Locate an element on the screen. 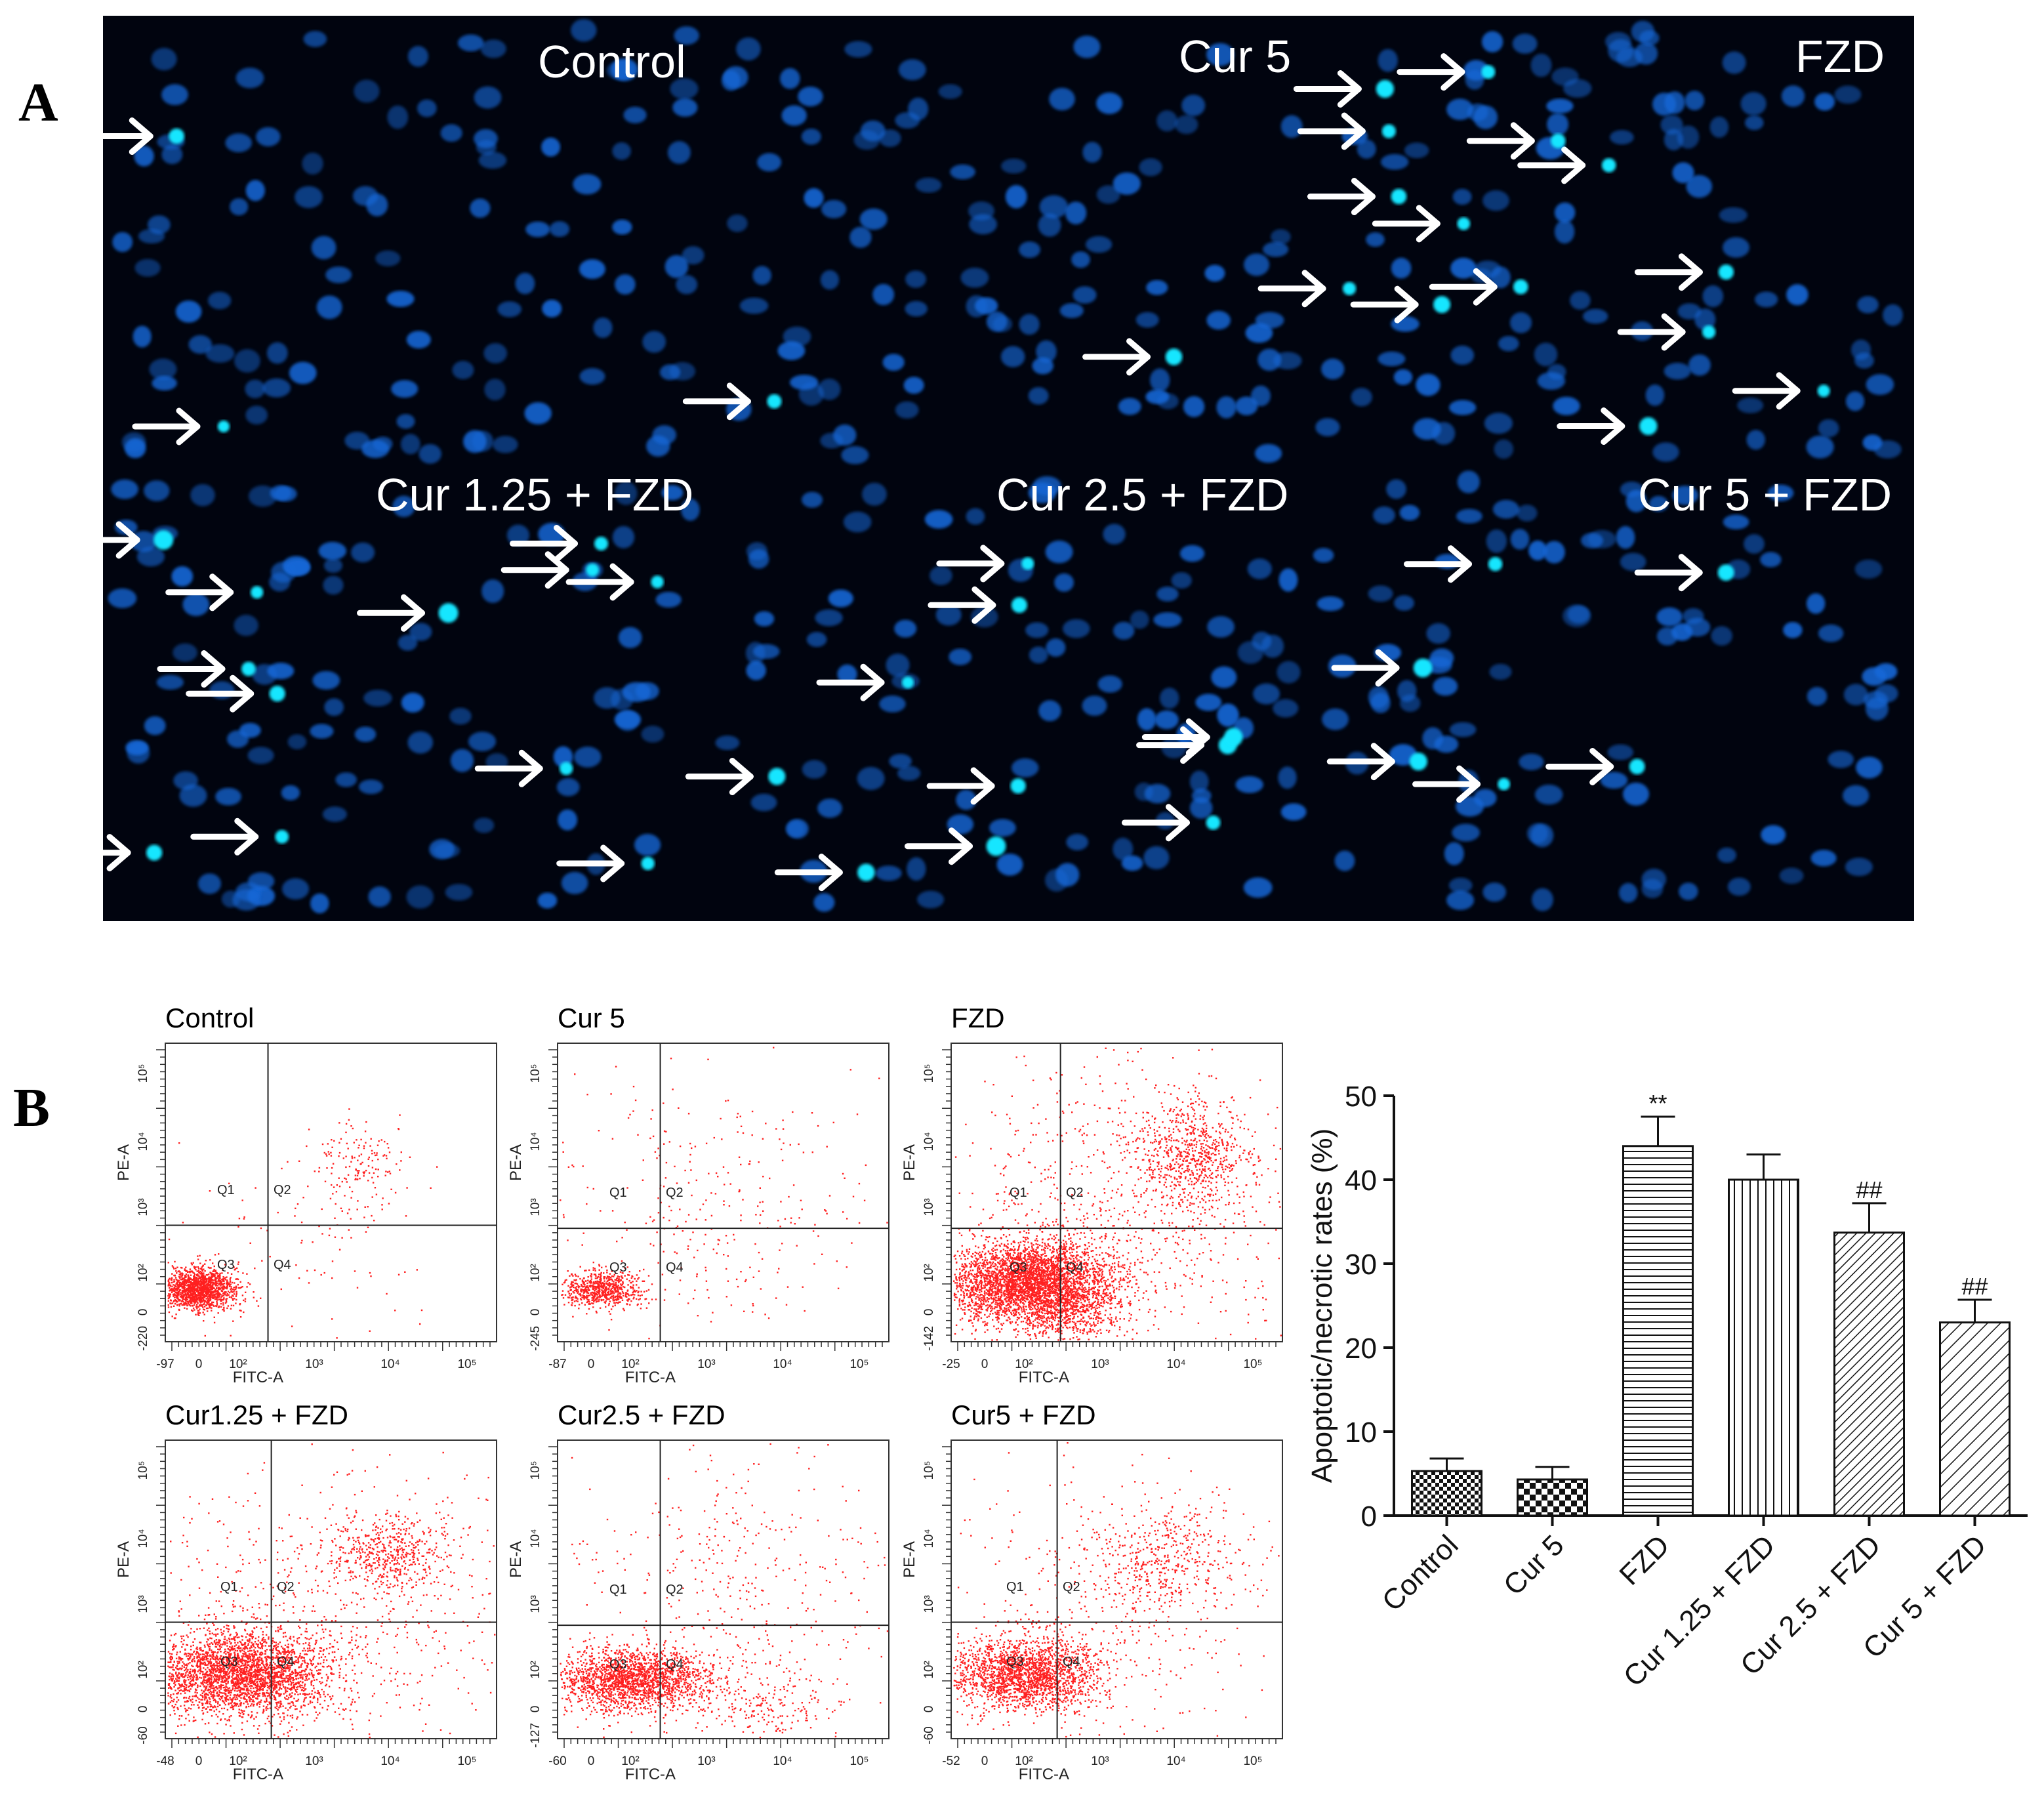  x-tick-label: -60 is located at coordinates (557, 1761).